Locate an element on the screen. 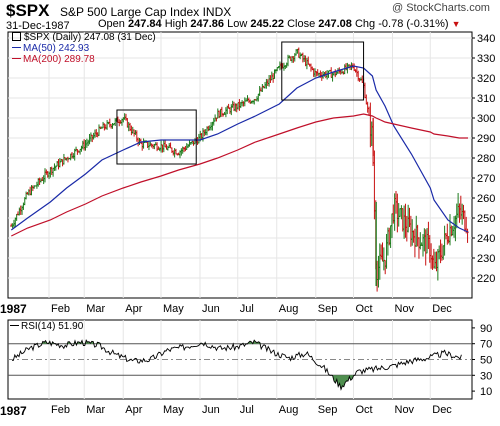 The width and height of the screenshot is (500, 426). symbol-title: $SPX is located at coordinates (28, 10).